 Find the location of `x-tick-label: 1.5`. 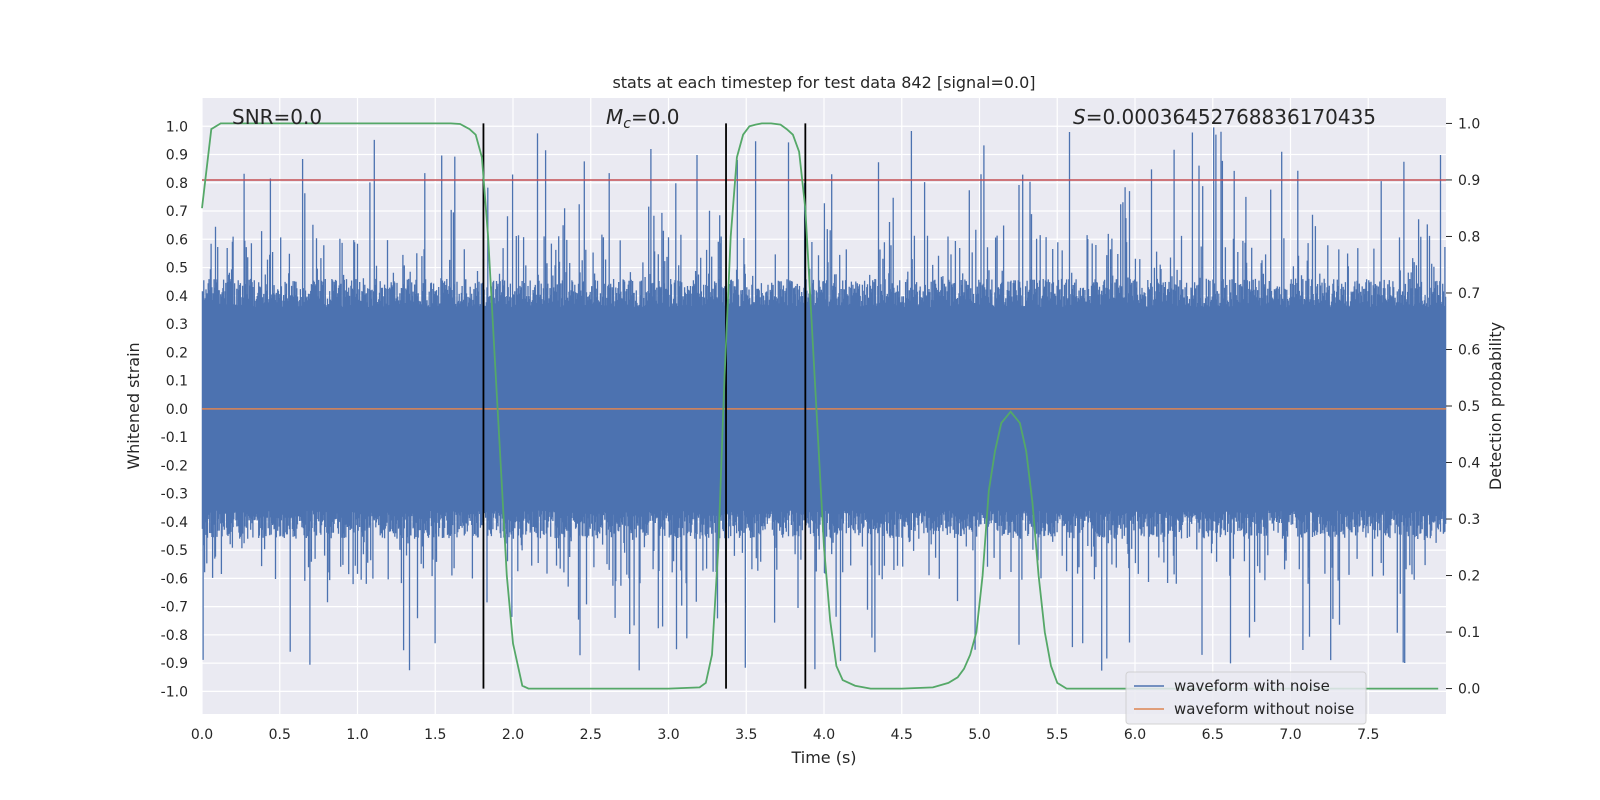

x-tick-label: 1.5 is located at coordinates (435, 735).